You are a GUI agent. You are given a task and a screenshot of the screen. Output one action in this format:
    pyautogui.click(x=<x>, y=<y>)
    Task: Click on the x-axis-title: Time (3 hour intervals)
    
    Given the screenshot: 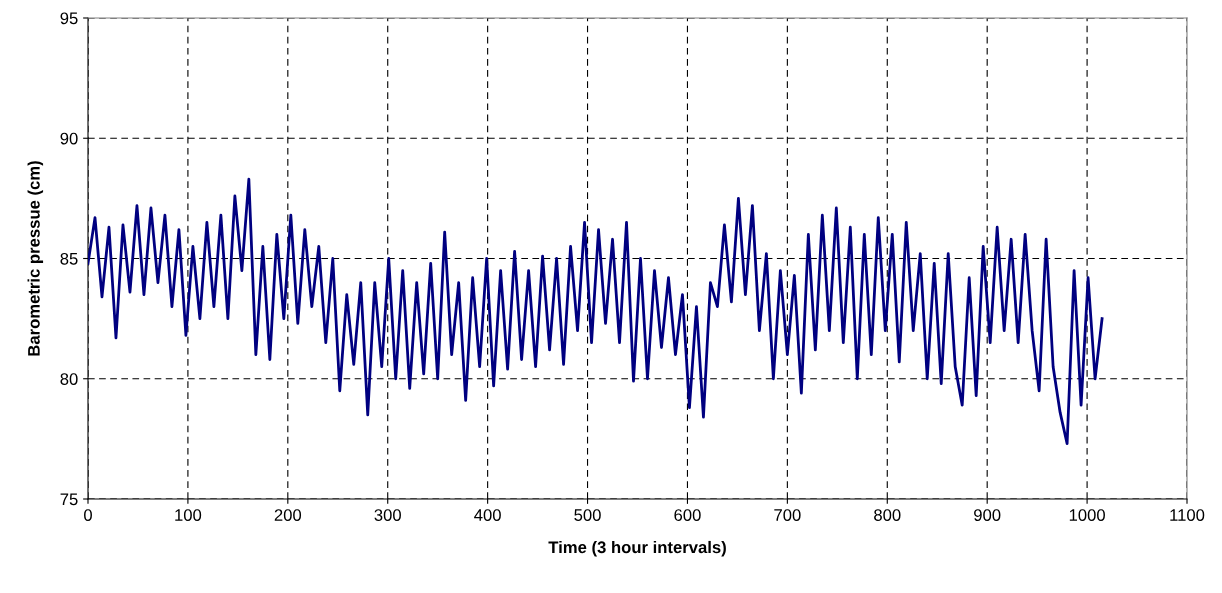 What is the action you would take?
    pyautogui.click(x=637, y=548)
    